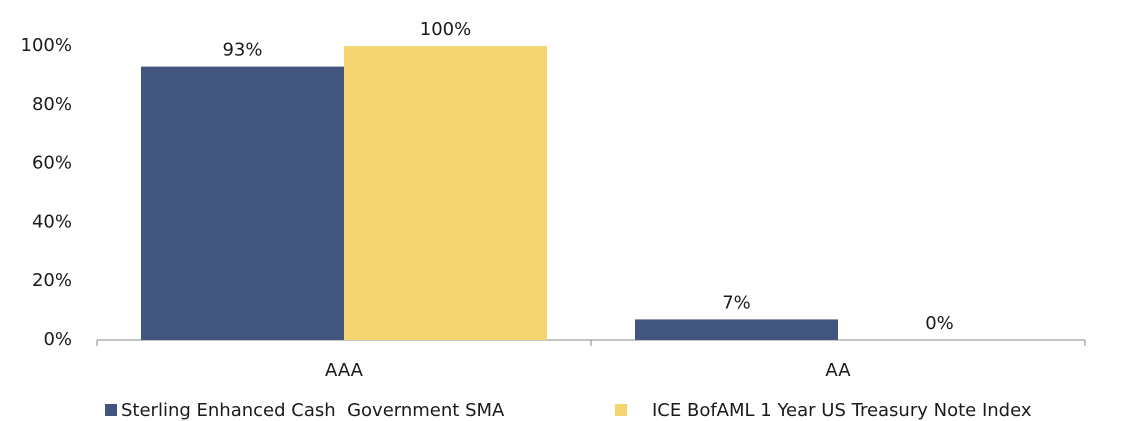  I want to click on y-tick-label: 0%, so click(57, 339).